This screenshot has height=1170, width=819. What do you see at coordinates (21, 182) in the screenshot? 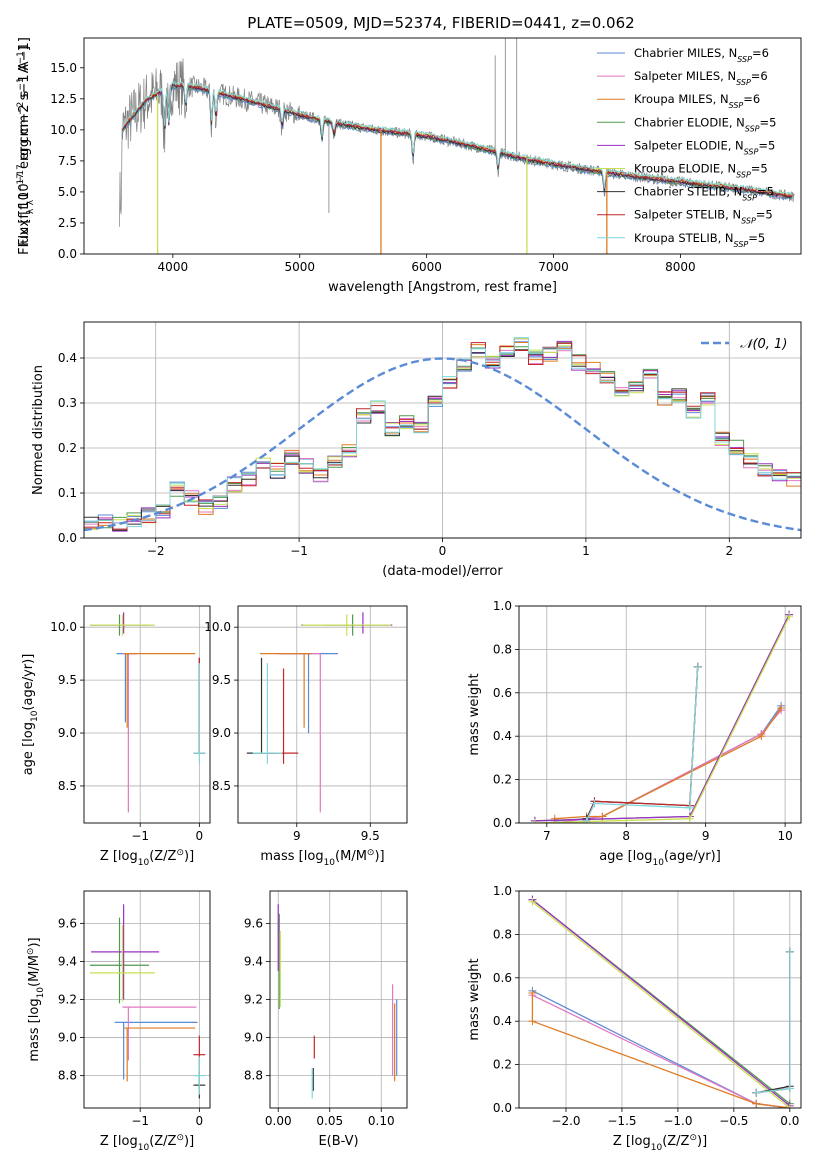
I see `y-axis-label-part: −17` at bounding box center [21, 182].